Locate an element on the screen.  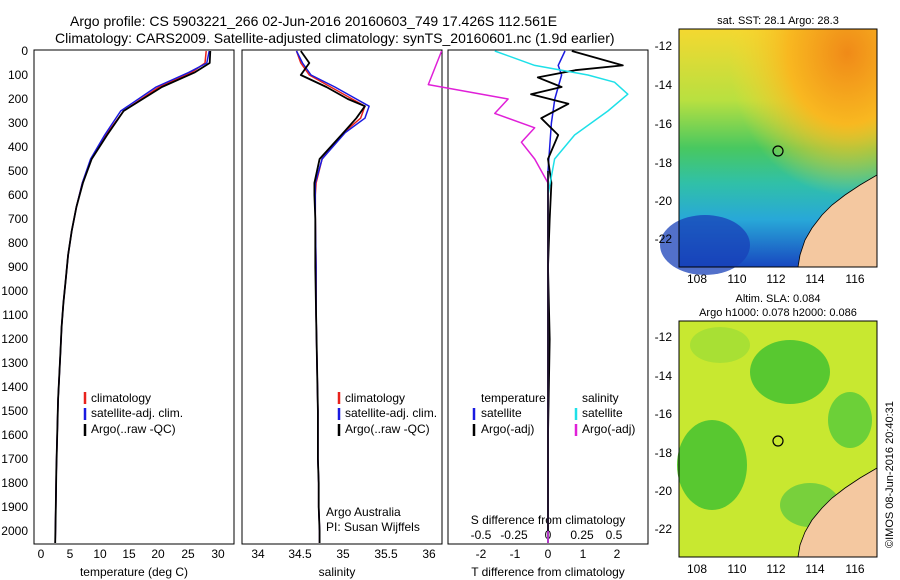
tdiff-tick-label: -1 is located at coordinates (515, 554).